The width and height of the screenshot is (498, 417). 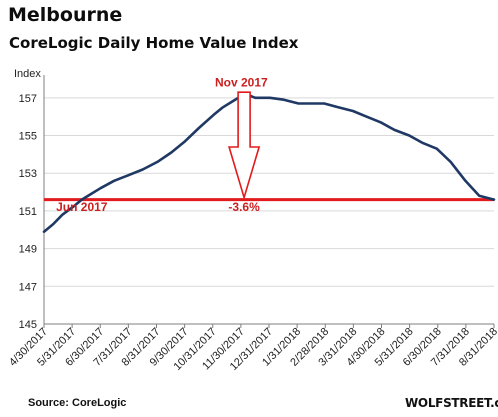 I want to click on decline-arrow, so click(x=244, y=146).